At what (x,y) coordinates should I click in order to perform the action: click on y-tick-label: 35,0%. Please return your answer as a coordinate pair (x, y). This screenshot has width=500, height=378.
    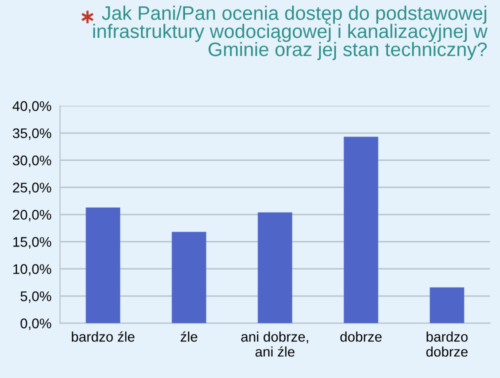
    Looking at the image, I should click on (32, 134).